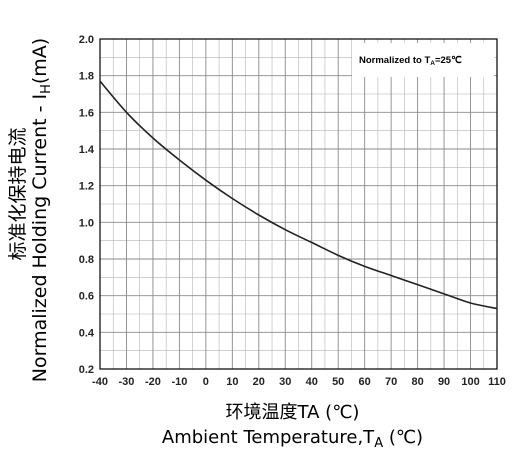 The width and height of the screenshot is (512, 453). Describe the element at coordinates (86, 260) in the screenshot. I see `y-tick-label: 0.8` at that location.